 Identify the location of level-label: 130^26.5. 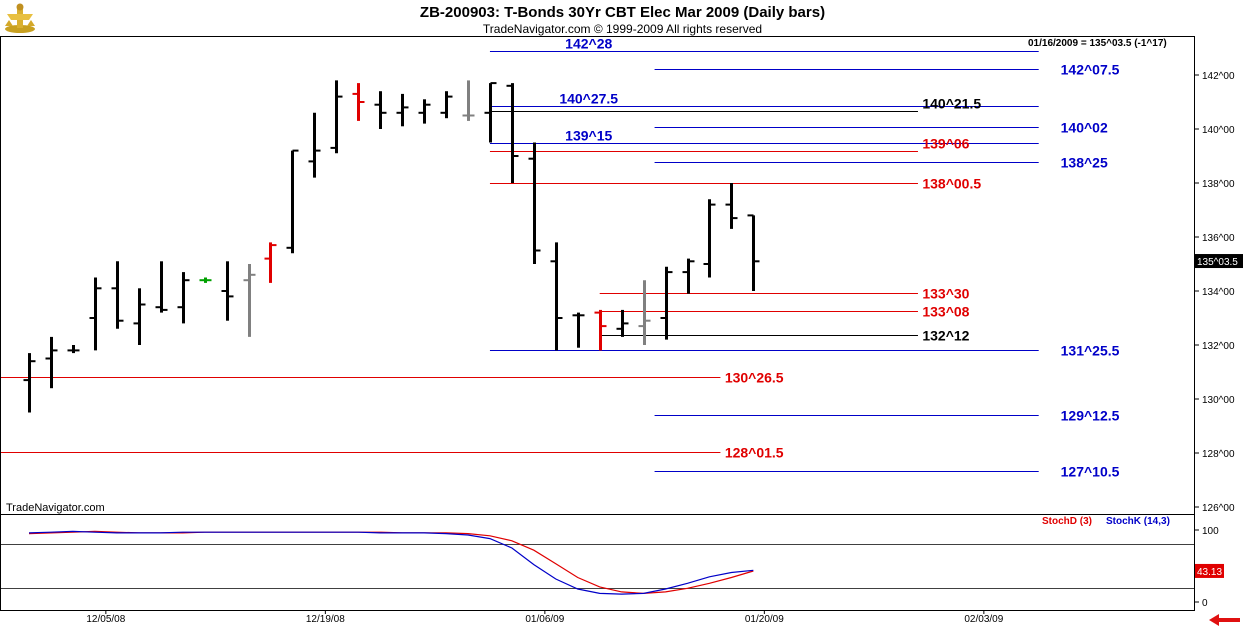
(754, 378).